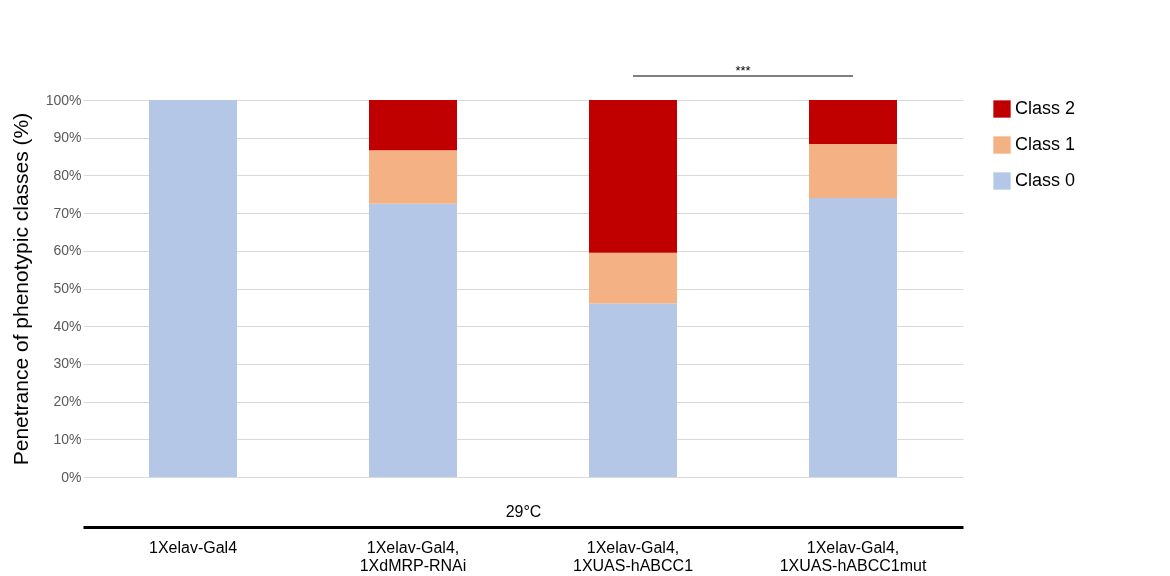 Image resolution: width=1170 pixels, height=576 pixels. Describe the element at coordinates (67, 212) in the screenshot. I see `y-tick-label: 70%` at that location.